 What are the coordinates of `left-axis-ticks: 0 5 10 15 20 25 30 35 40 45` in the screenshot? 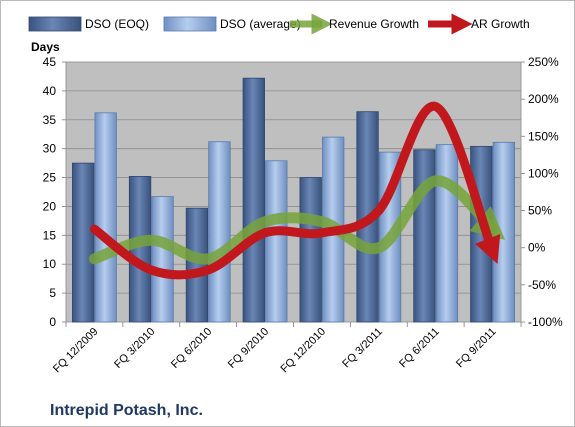 It's located at (54, 192).